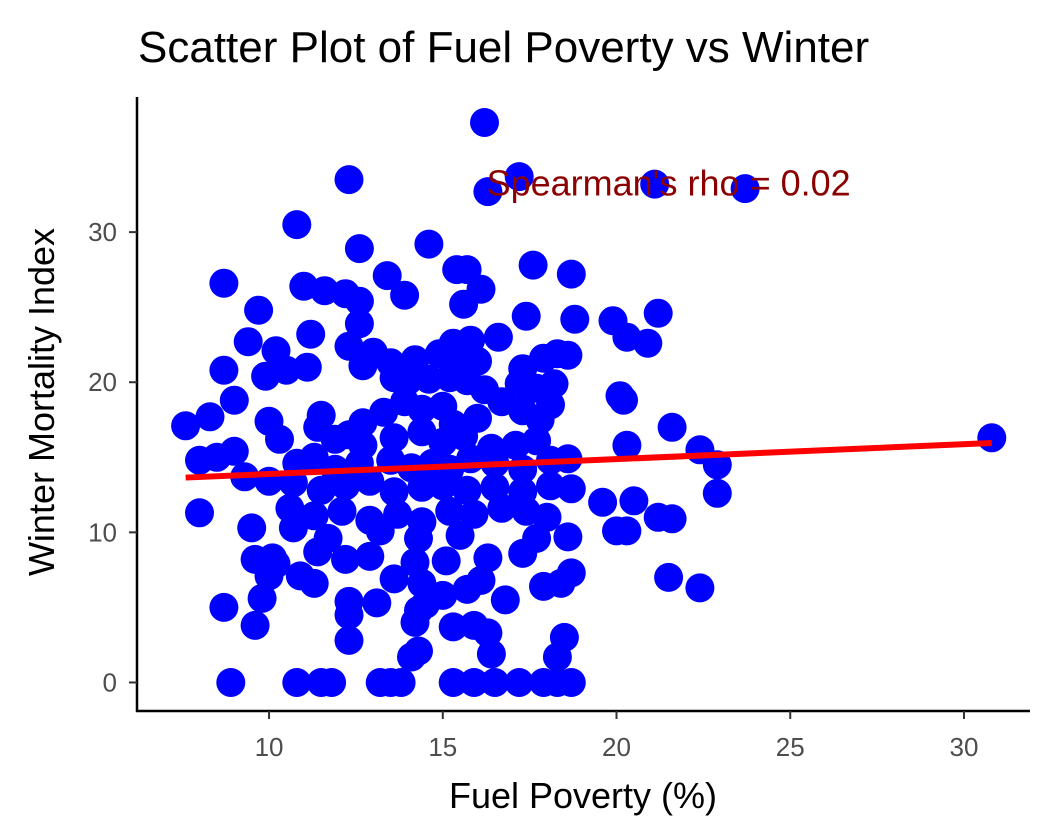 The width and height of the screenshot is (1054, 839). I want to click on x-axis-title: Fuel Poverty (%), so click(583, 795).